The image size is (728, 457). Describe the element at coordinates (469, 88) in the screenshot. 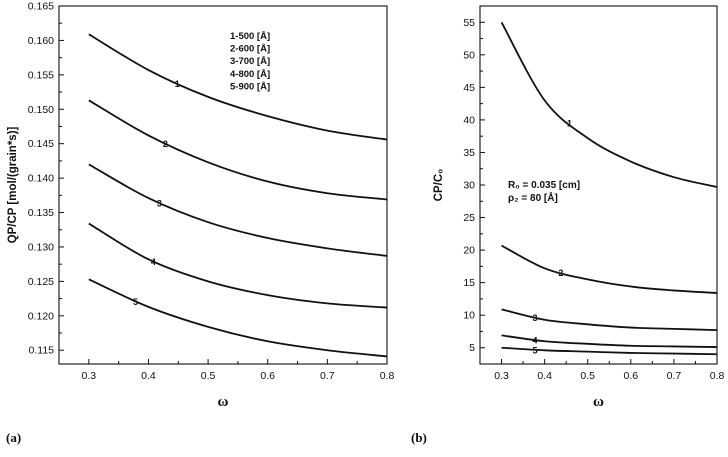

I see `y-tick-label: 45` at that location.